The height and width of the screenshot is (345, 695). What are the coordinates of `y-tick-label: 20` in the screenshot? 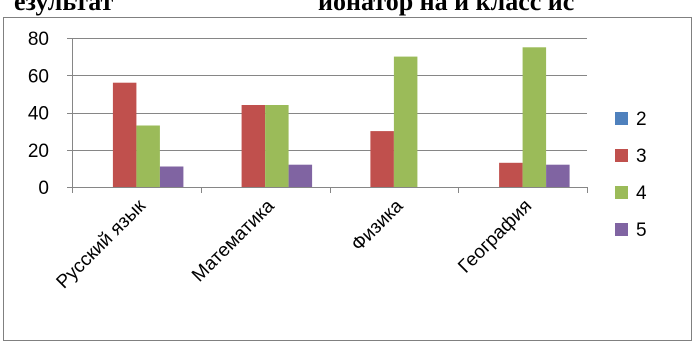 It's located at (38, 151).